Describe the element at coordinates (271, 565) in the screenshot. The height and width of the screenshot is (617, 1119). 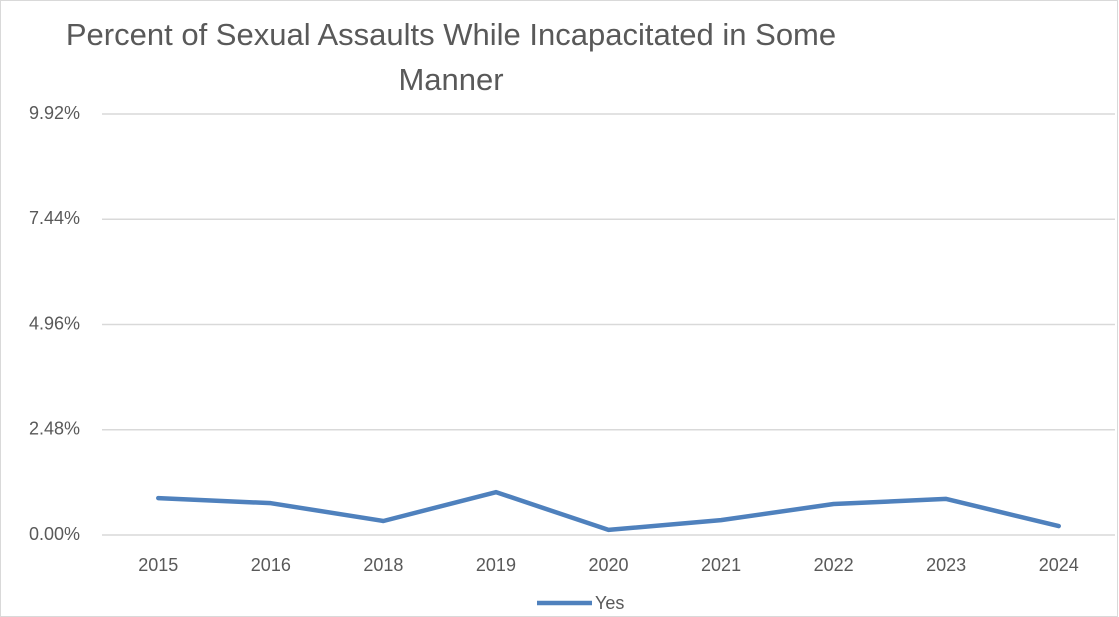
I see `x-tick-label: 2016` at that location.